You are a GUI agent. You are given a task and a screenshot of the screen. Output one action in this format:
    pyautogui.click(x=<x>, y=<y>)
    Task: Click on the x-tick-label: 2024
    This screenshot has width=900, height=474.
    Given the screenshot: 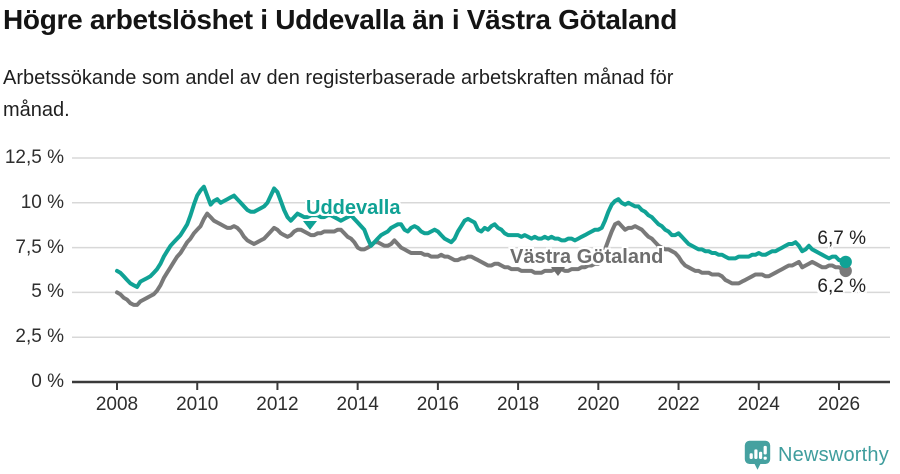 What is the action you would take?
    pyautogui.click(x=758, y=404)
    